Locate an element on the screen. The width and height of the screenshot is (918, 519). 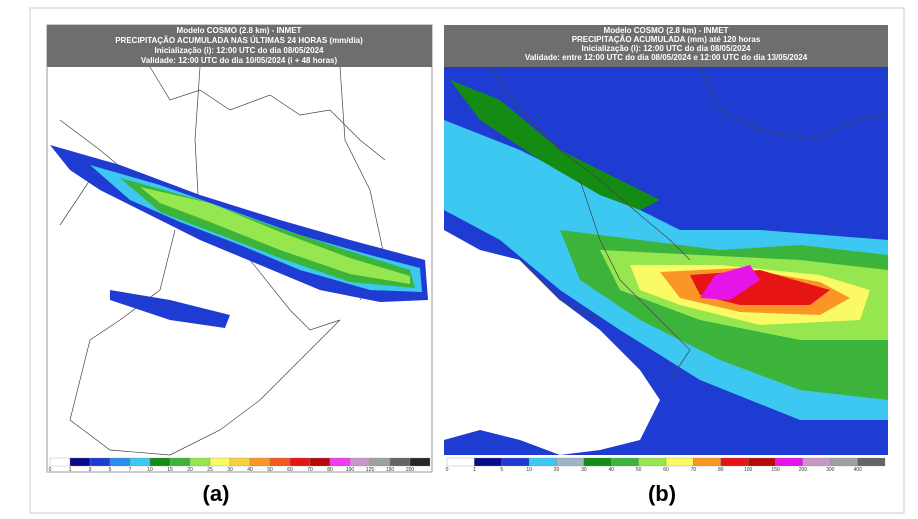
colorbar-label: 7 is located at coordinates (130, 470).